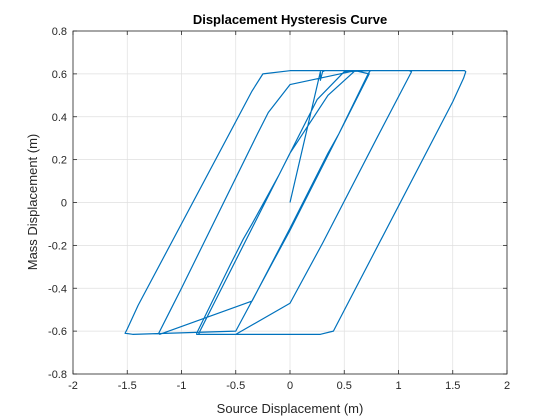 The image size is (560, 420). What do you see at coordinates (127, 386) in the screenshot?
I see `x-tick-label: -1.5` at bounding box center [127, 386].